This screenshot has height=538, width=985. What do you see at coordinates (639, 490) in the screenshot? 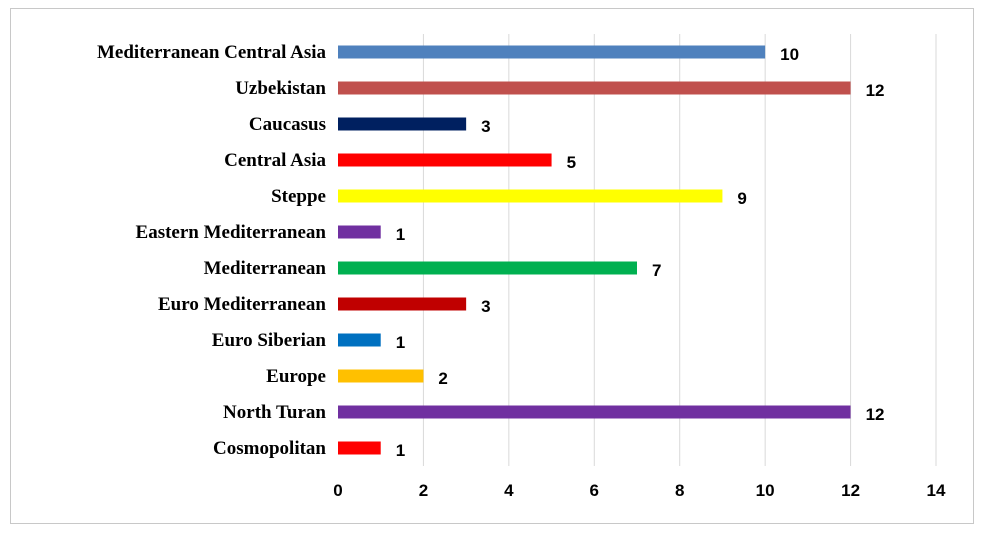
I see `x-axis-ticks: 0 2 4 6 8 10 12 14` at bounding box center [639, 490].